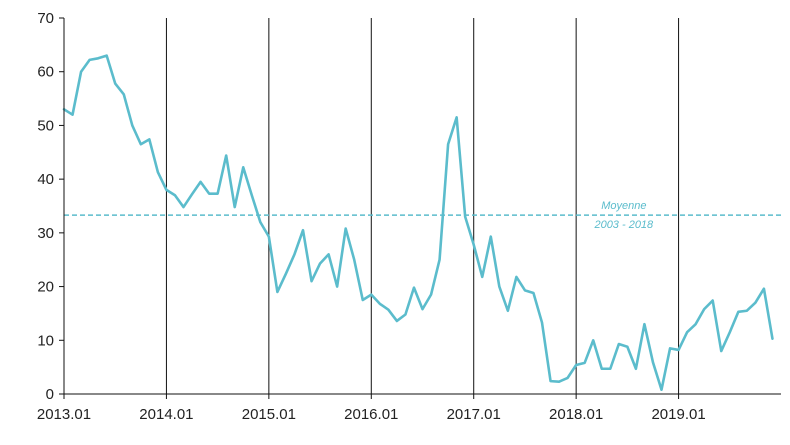  I want to click on y-tick-label: 30, so click(45, 233).